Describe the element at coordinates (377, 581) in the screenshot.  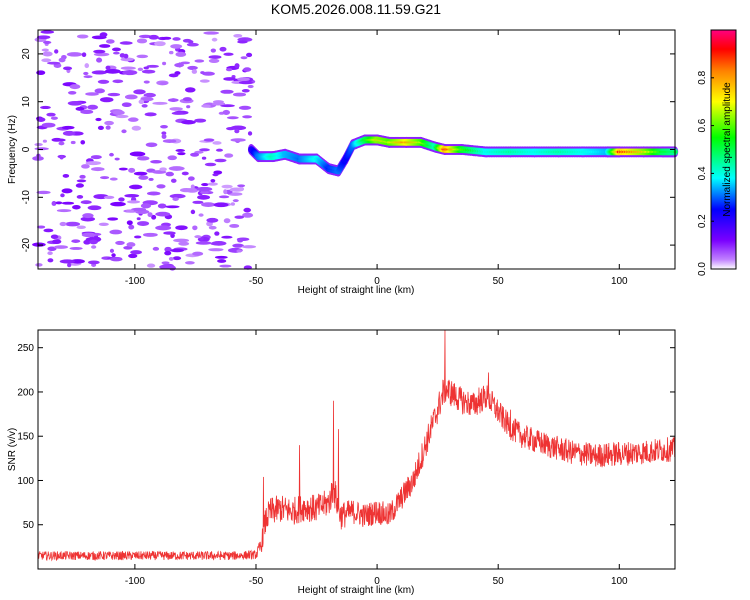
I see `snr-x-tick-label: 0` at that location.